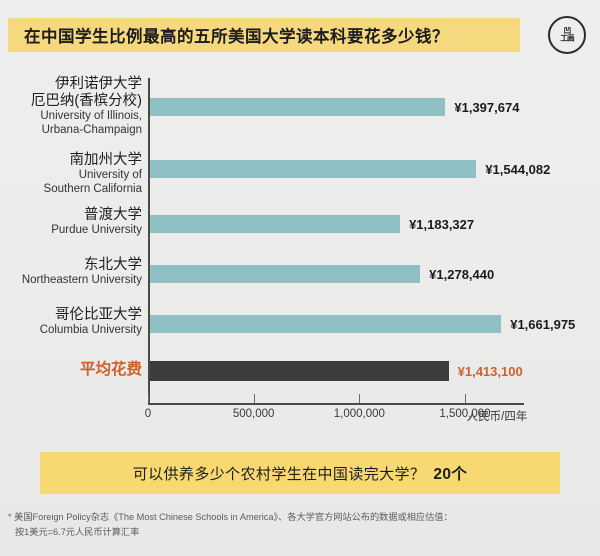  I want to click on bar-value-label: ¥1,183,327, so click(442, 224).